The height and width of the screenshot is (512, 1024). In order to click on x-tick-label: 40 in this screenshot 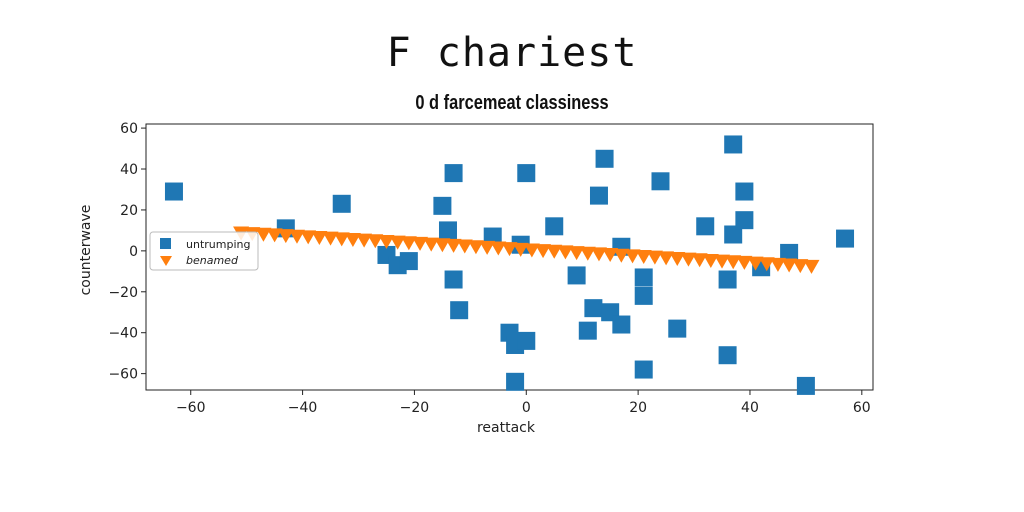, I will do `click(750, 408)`.